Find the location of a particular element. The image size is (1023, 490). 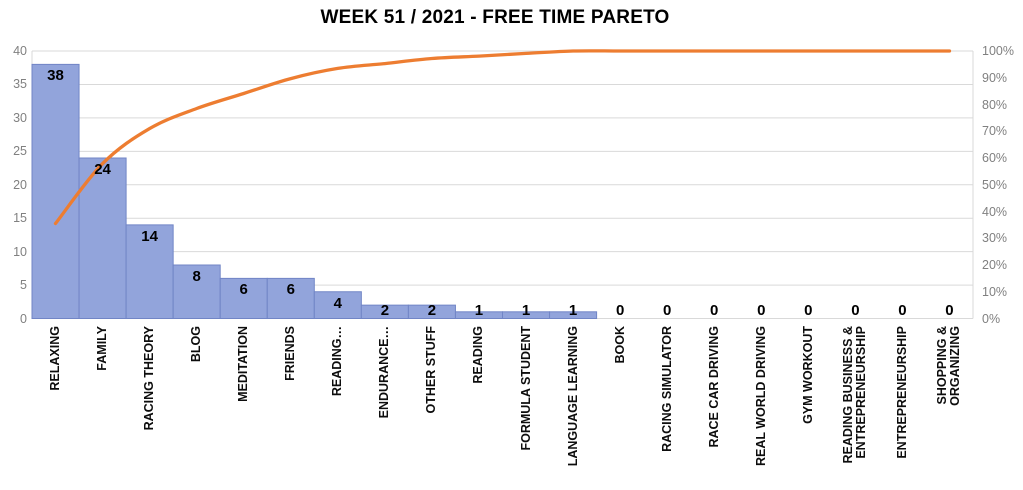

category-label: RACE CAR DRIVING is located at coordinates (713, 387).